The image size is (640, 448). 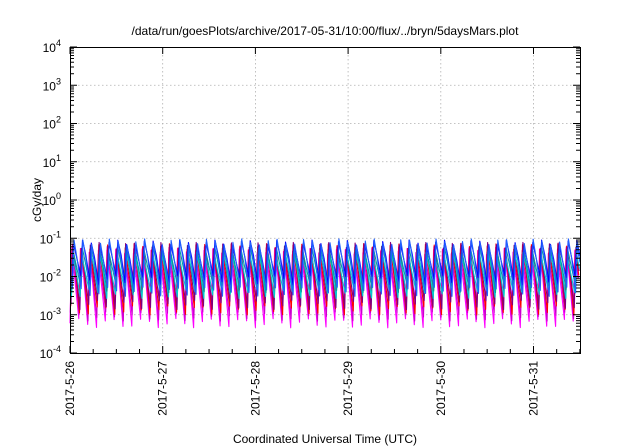 I want to click on y-tick-label: 10⁻⁴, so click(x=50, y=352).